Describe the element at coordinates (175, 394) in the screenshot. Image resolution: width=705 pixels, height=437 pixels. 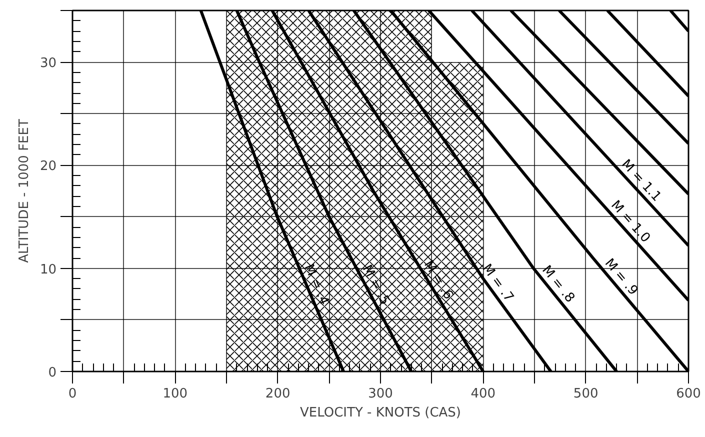
I see `x-tick-label: 100` at that location.